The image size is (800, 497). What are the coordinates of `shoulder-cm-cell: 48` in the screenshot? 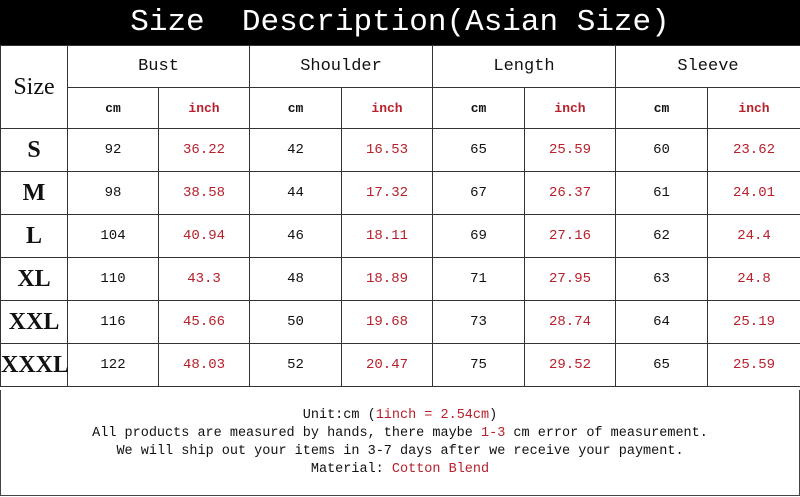 It's located at (295, 279).